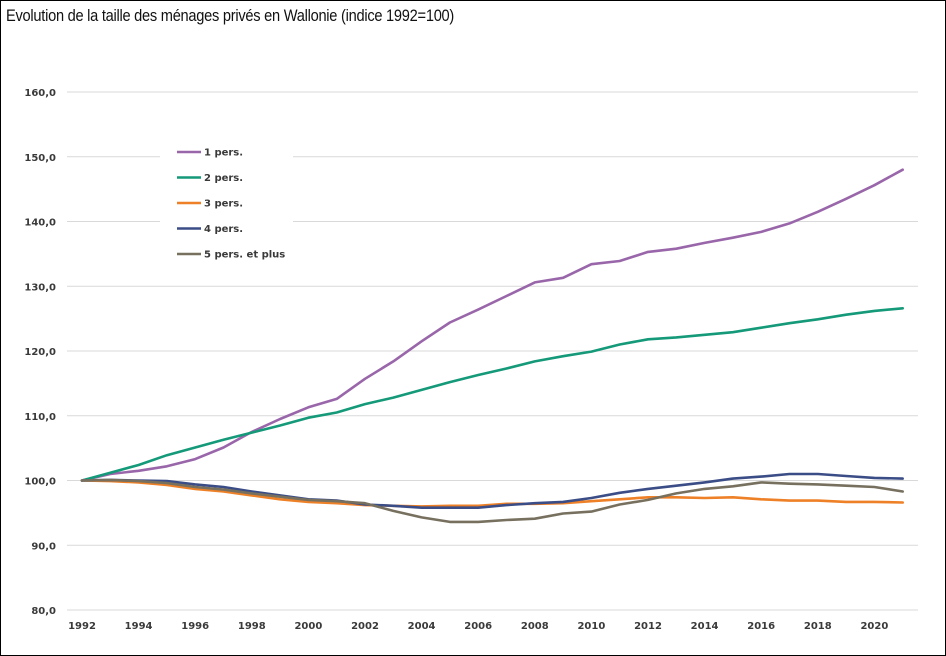  Describe the element at coordinates (43, 611) in the screenshot. I see `y-tick-label: 80,0` at that location.